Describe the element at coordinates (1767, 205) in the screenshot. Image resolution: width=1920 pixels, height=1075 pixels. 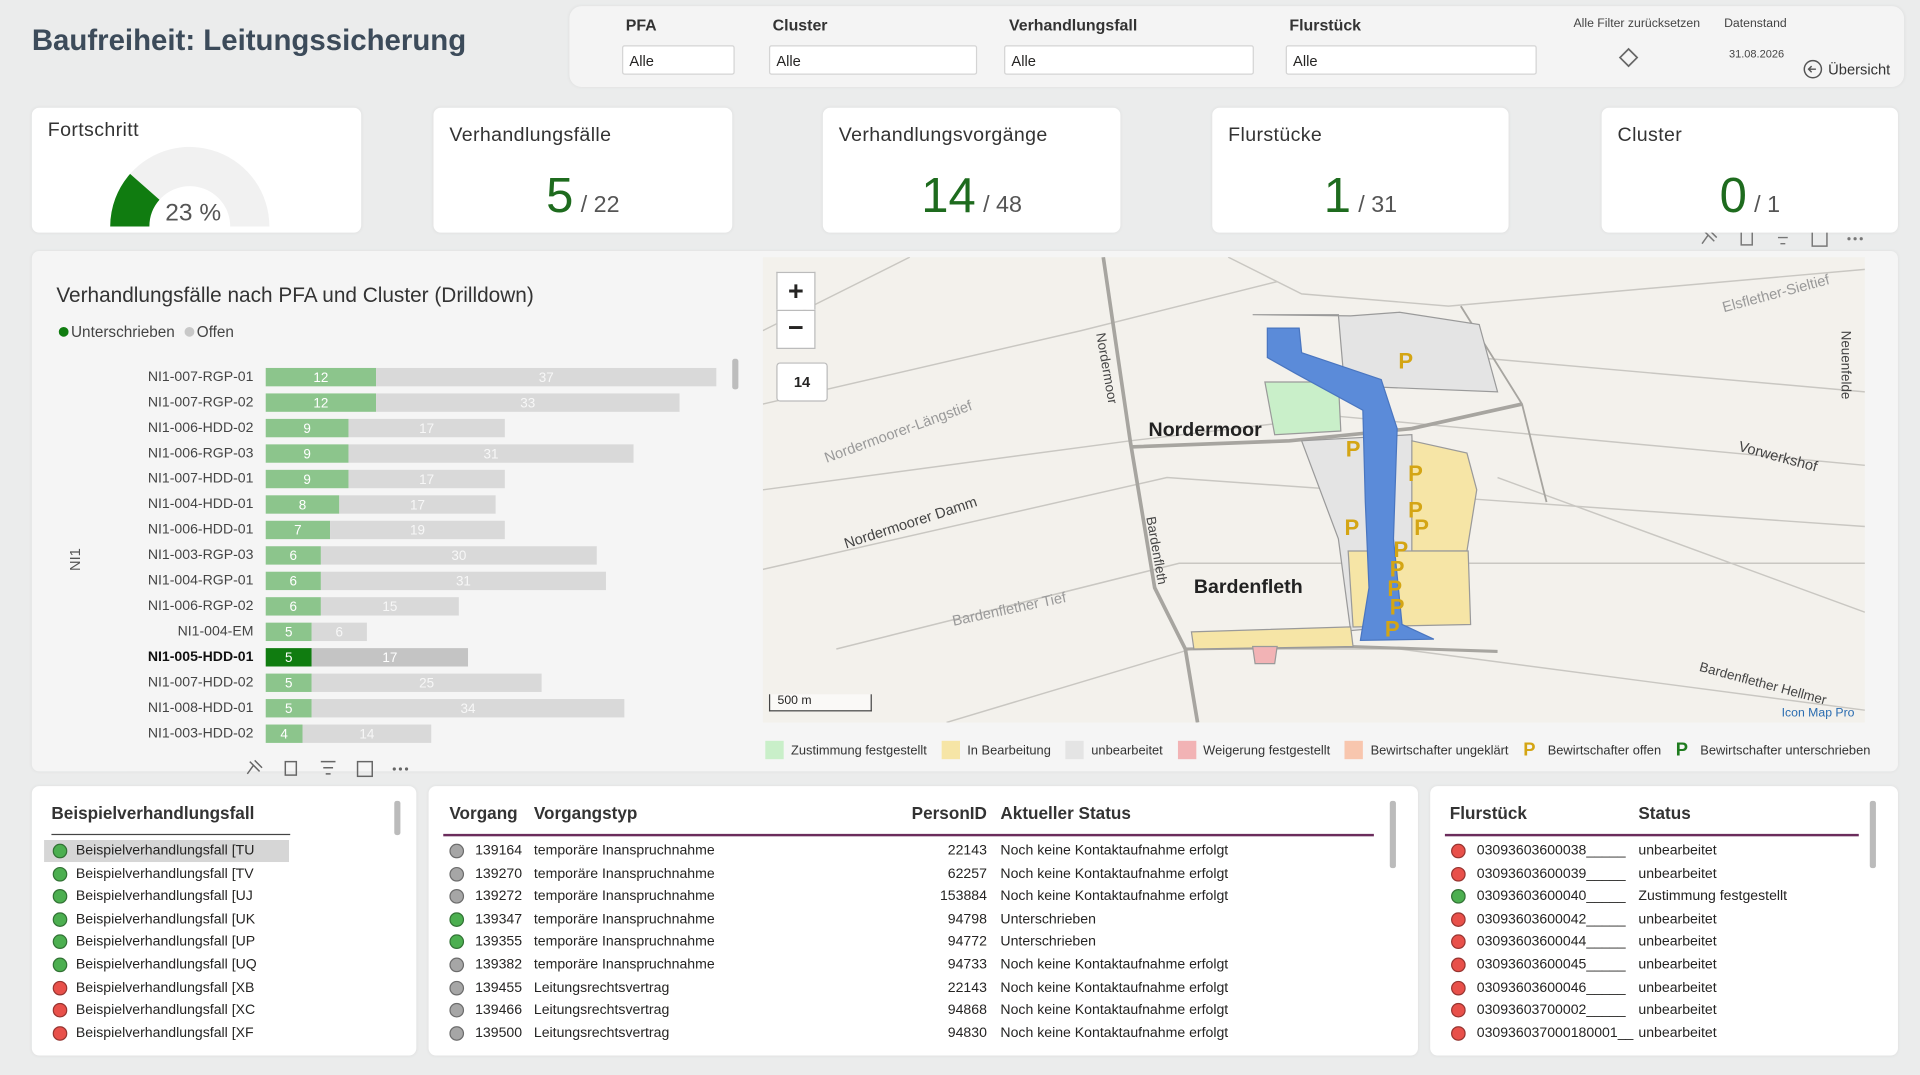
I see `kpi-total: / 1` at that location.